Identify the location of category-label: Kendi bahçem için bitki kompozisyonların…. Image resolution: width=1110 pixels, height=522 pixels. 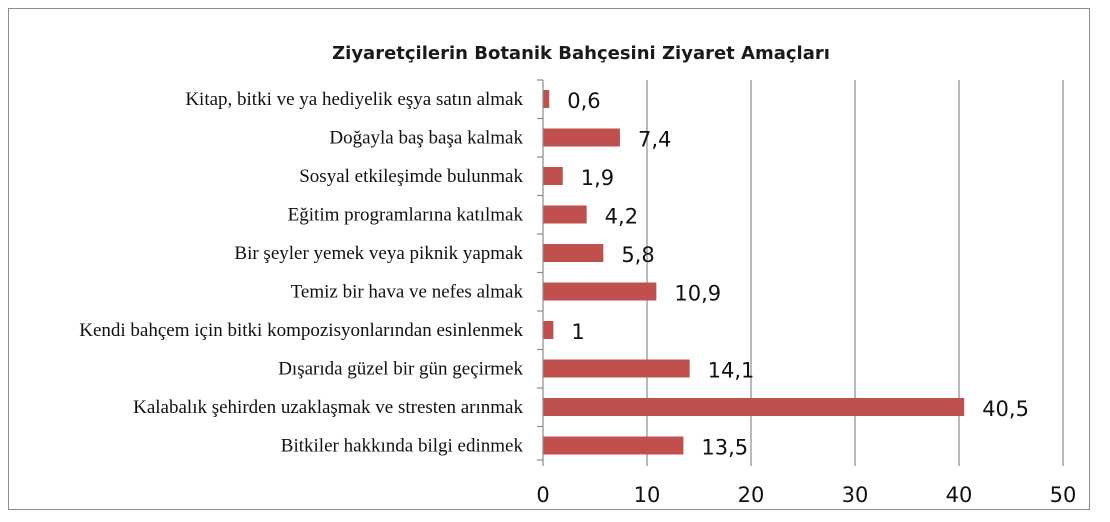
(301, 330).